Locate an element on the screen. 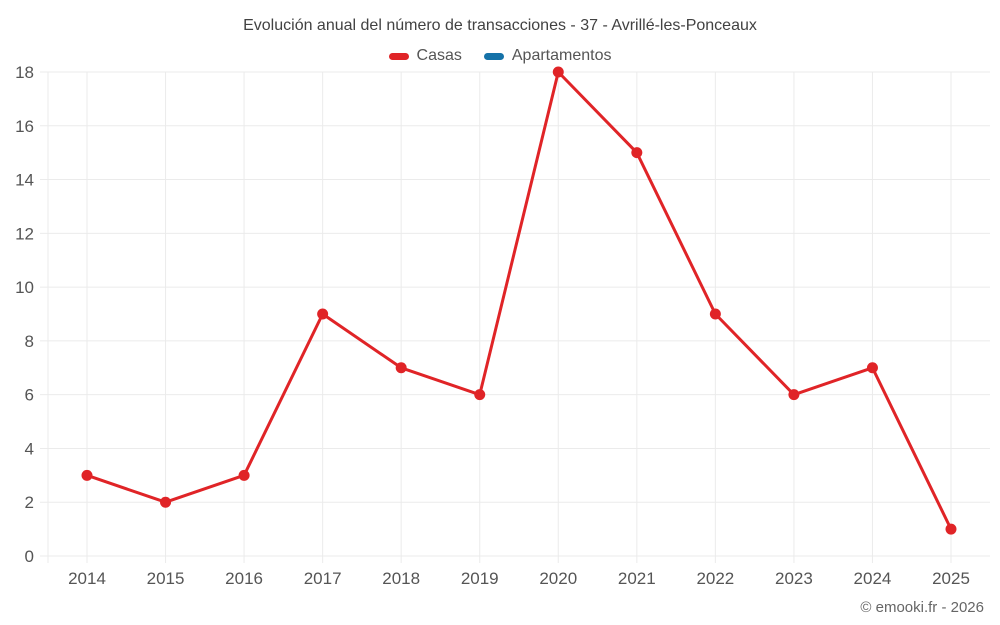 The width and height of the screenshot is (1000, 625). chart-legend: Casas Apartamentos is located at coordinates (500, 56).